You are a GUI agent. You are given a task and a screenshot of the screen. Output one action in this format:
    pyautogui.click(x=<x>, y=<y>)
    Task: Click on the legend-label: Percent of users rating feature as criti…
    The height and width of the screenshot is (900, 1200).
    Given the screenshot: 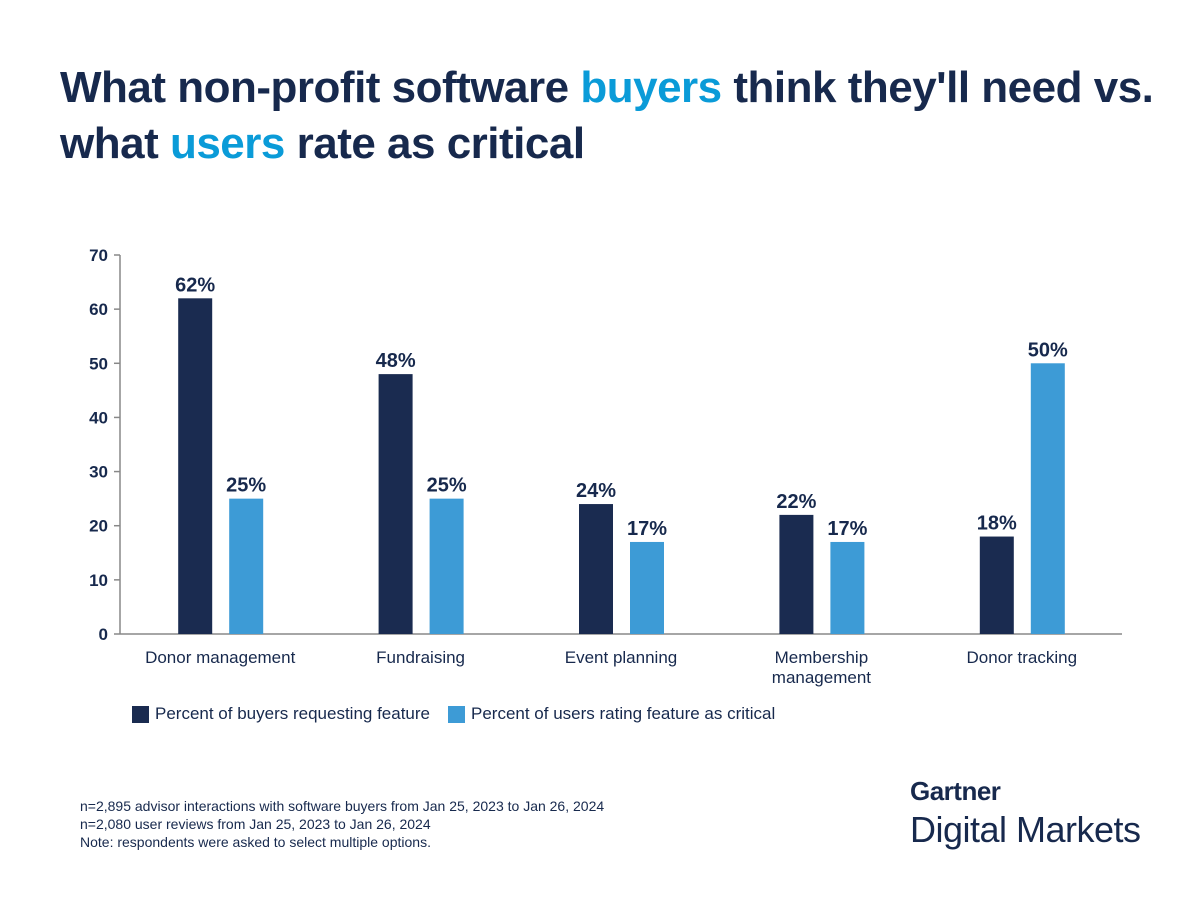 What is the action you would take?
    pyautogui.click(x=623, y=713)
    